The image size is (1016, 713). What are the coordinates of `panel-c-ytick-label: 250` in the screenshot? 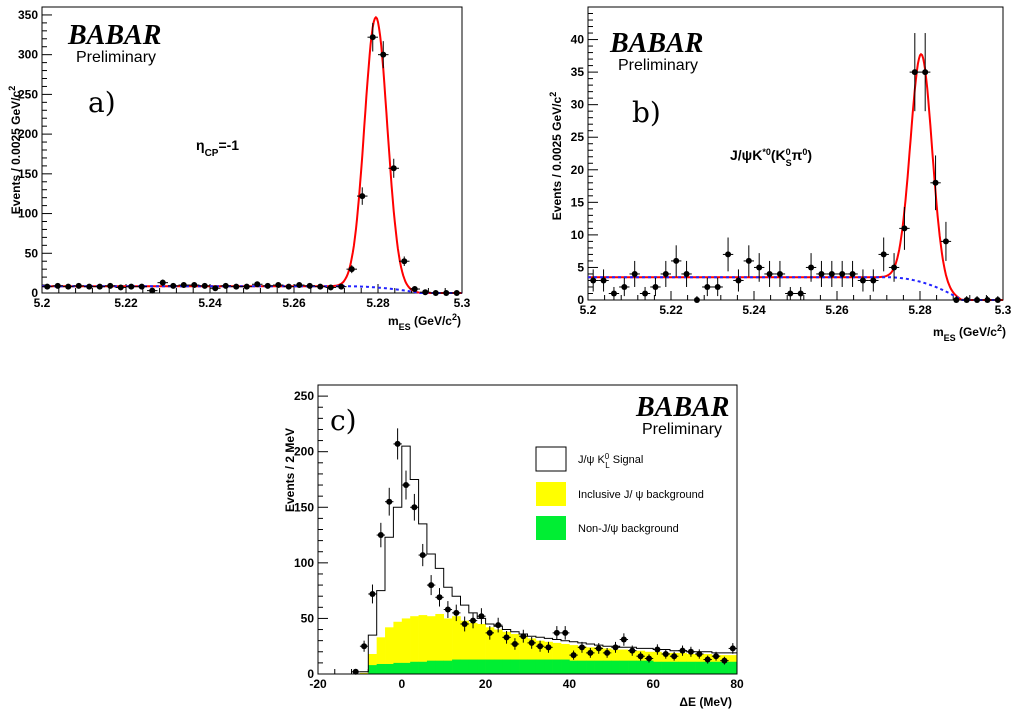 It's located at (304, 396).